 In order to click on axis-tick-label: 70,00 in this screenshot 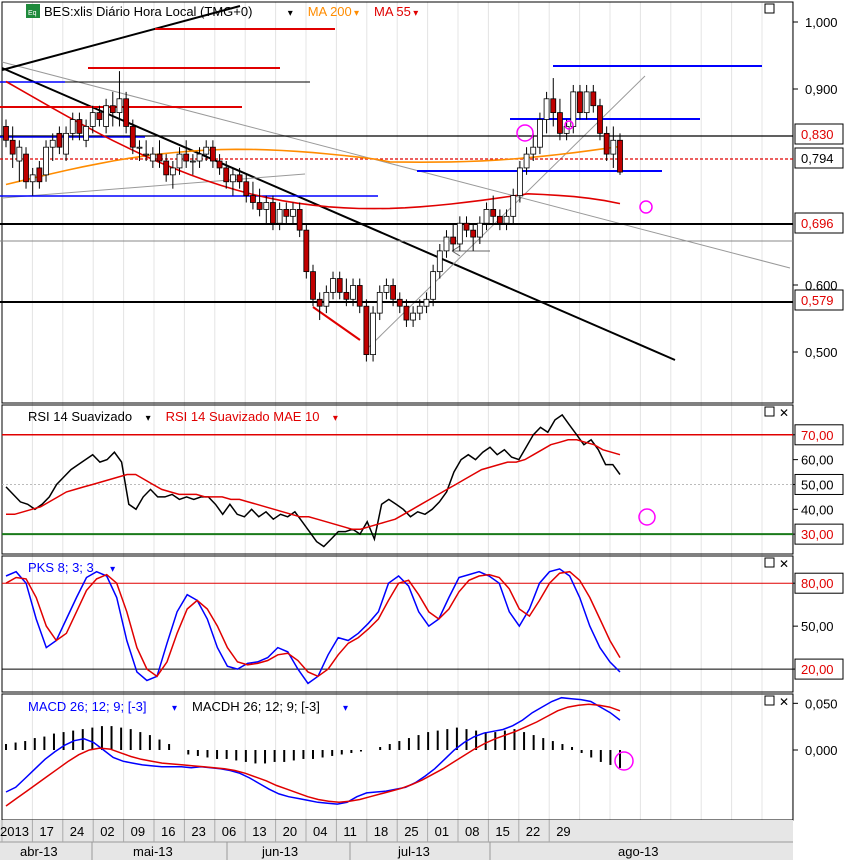, I will do `click(817, 435)`.